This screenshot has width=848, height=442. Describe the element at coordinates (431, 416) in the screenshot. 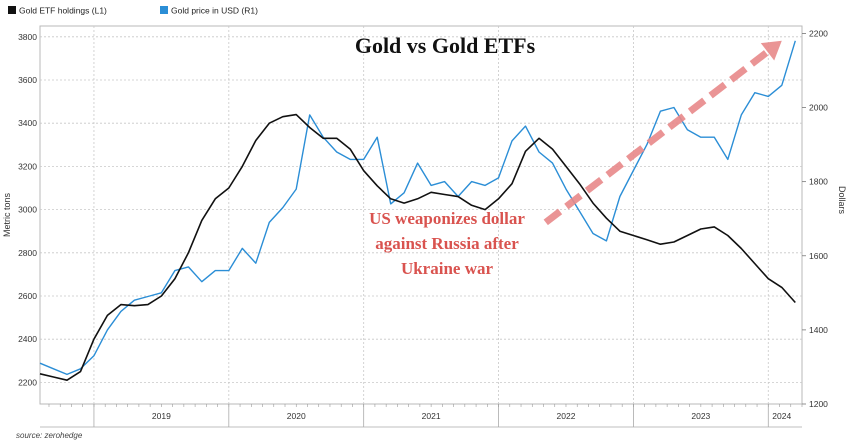

I see `x-tick-label: 2021` at that location.